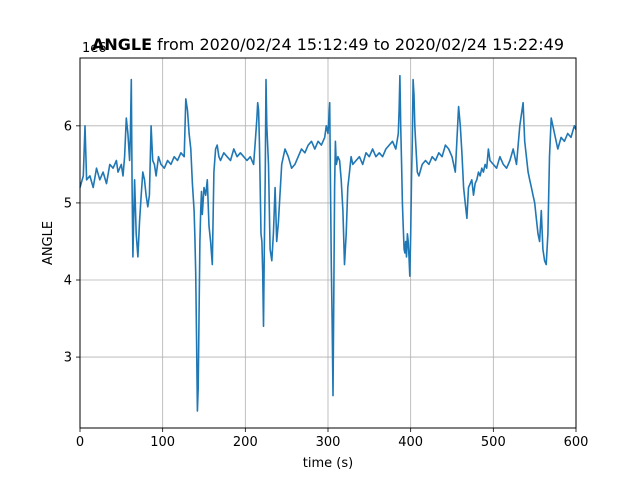 This screenshot has height=480, width=640. What do you see at coordinates (162, 442) in the screenshot?
I see `x-tick-label: 100` at bounding box center [162, 442].